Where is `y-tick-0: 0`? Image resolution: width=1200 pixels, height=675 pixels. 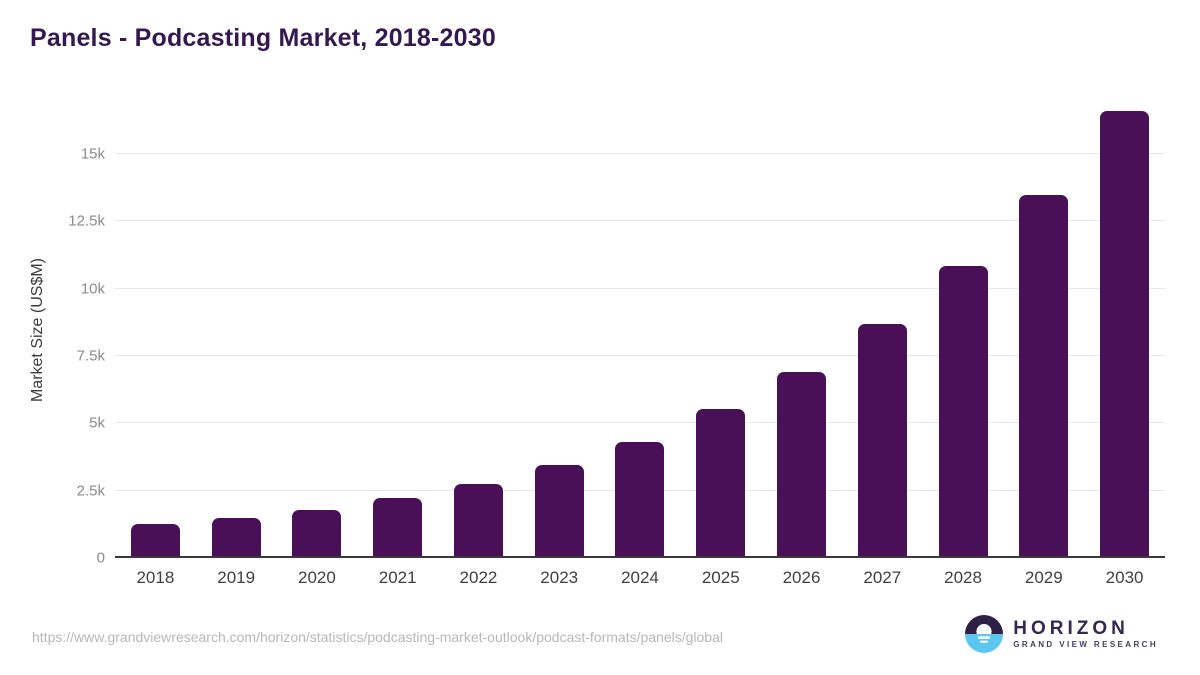
y-tick-0: 0 is located at coordinates (100, 558).